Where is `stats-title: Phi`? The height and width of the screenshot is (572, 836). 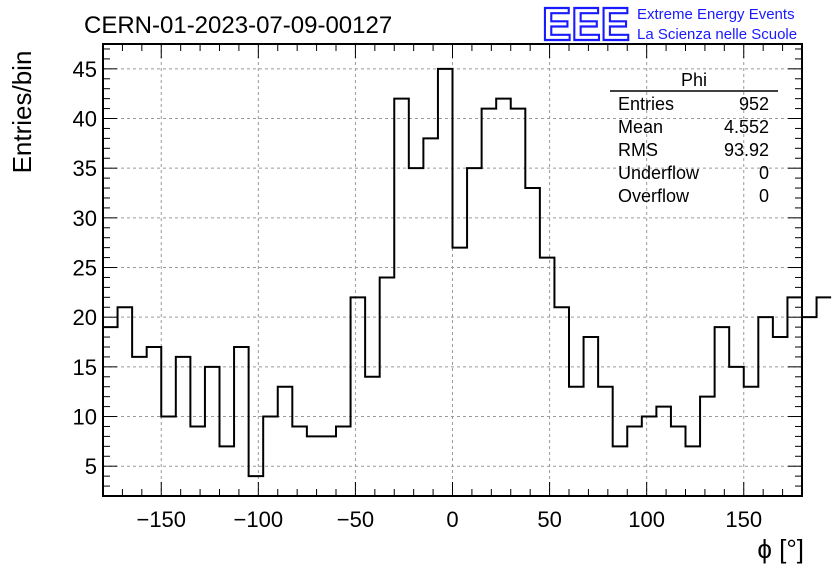
stats-title: Phi is located at coordinates (694, 80).